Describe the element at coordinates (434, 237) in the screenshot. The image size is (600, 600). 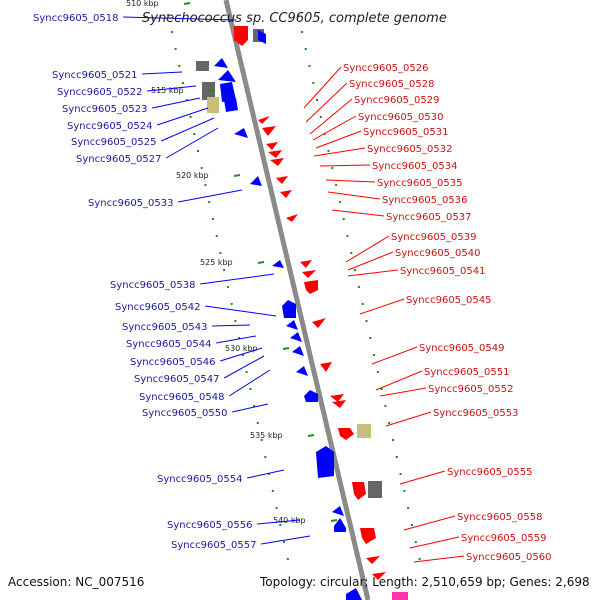
I see `gene-label-right: Syncc9605_0539` at that location.